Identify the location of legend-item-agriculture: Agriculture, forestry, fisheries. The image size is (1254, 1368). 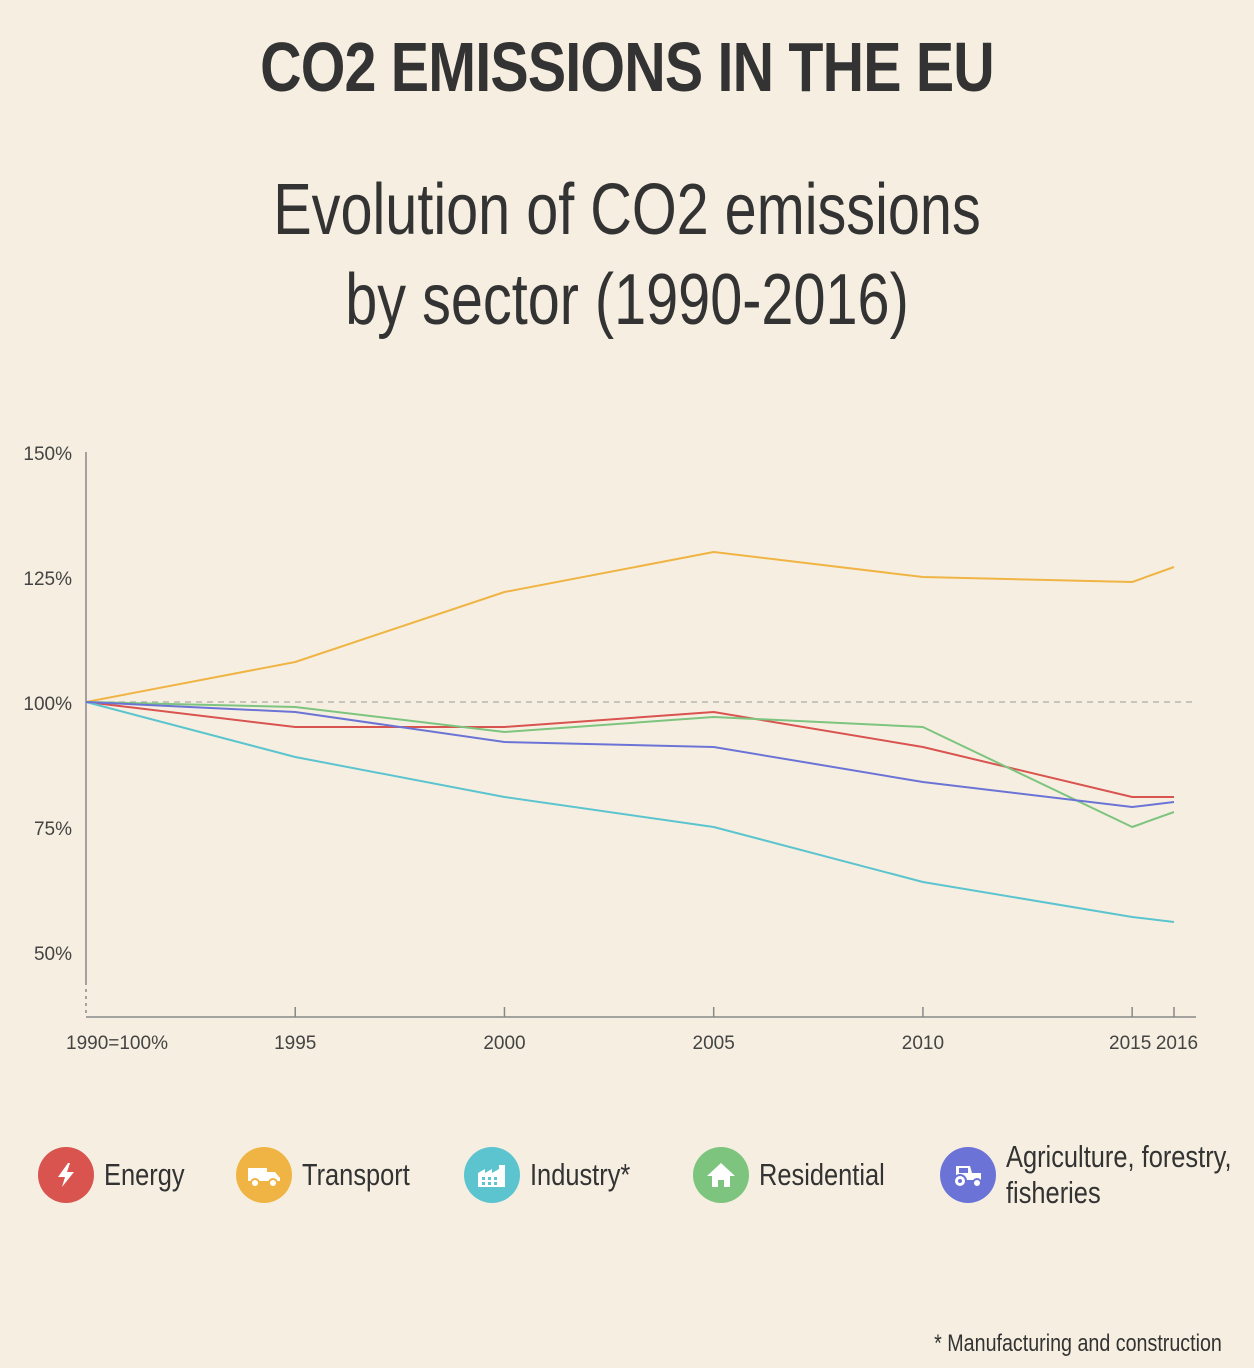
(1097, 1175).